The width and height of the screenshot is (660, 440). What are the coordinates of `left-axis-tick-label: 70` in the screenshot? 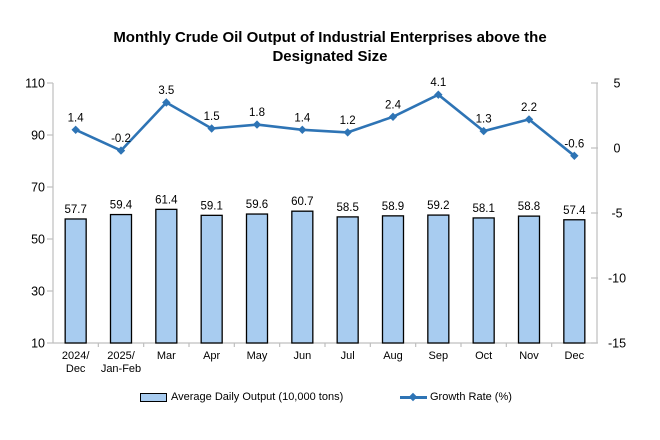 It's located at (38, 188).